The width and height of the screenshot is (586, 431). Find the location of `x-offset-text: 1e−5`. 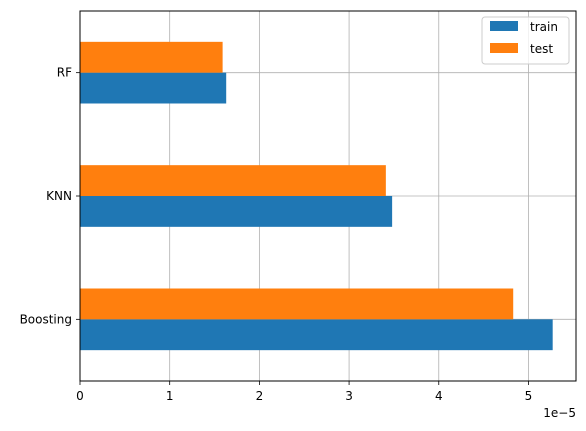

x-offset-text: 1e−5 is located at coordinates (559, 413).